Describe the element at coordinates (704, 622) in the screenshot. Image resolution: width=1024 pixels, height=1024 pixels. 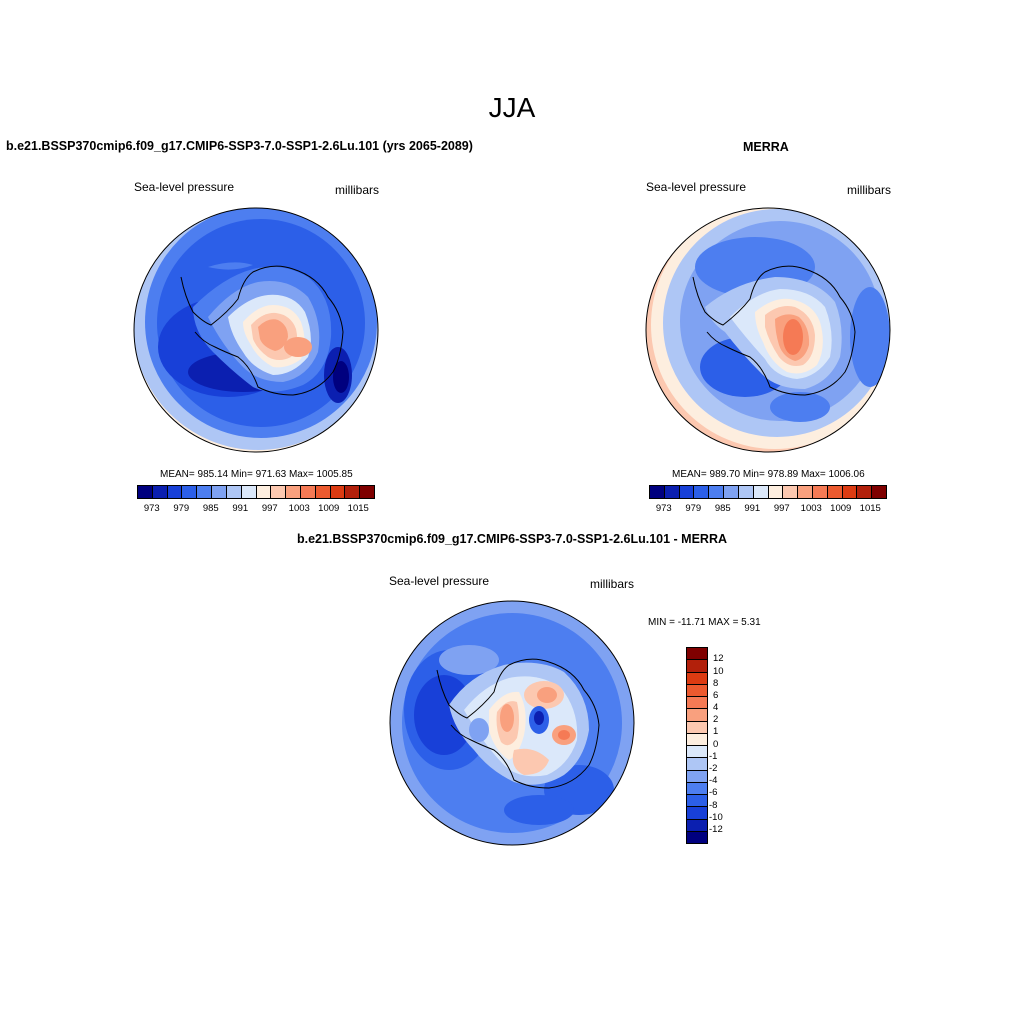
I see `panel3-stats: MIN = -11.71 MAX = 5.31` at that location.